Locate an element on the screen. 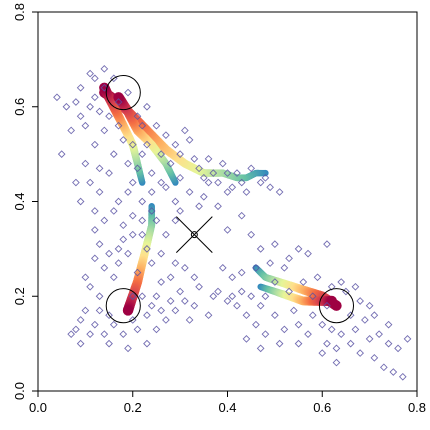 The height and width of the screenshot is (430, 430). x-tick-label: 0.2 is located at coordinates (133, 407).